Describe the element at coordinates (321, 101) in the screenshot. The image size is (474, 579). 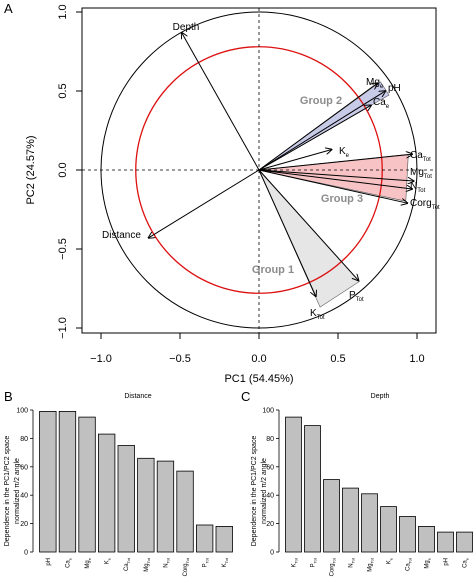
I see `group-label-2: Group 2` at that location.